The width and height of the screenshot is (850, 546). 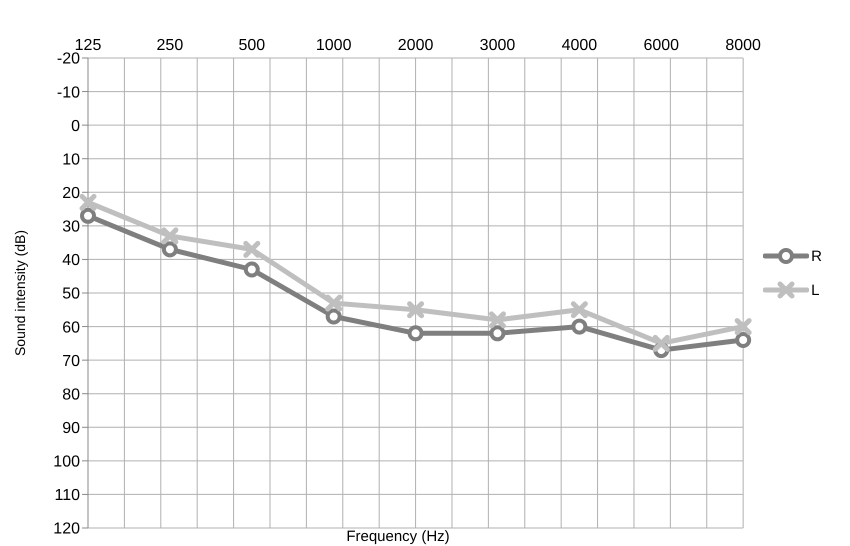 What do you see at coordinates (71, 227) in the screenshot?
I see `y-tick-label: 30` at bounding box center [71, 227].